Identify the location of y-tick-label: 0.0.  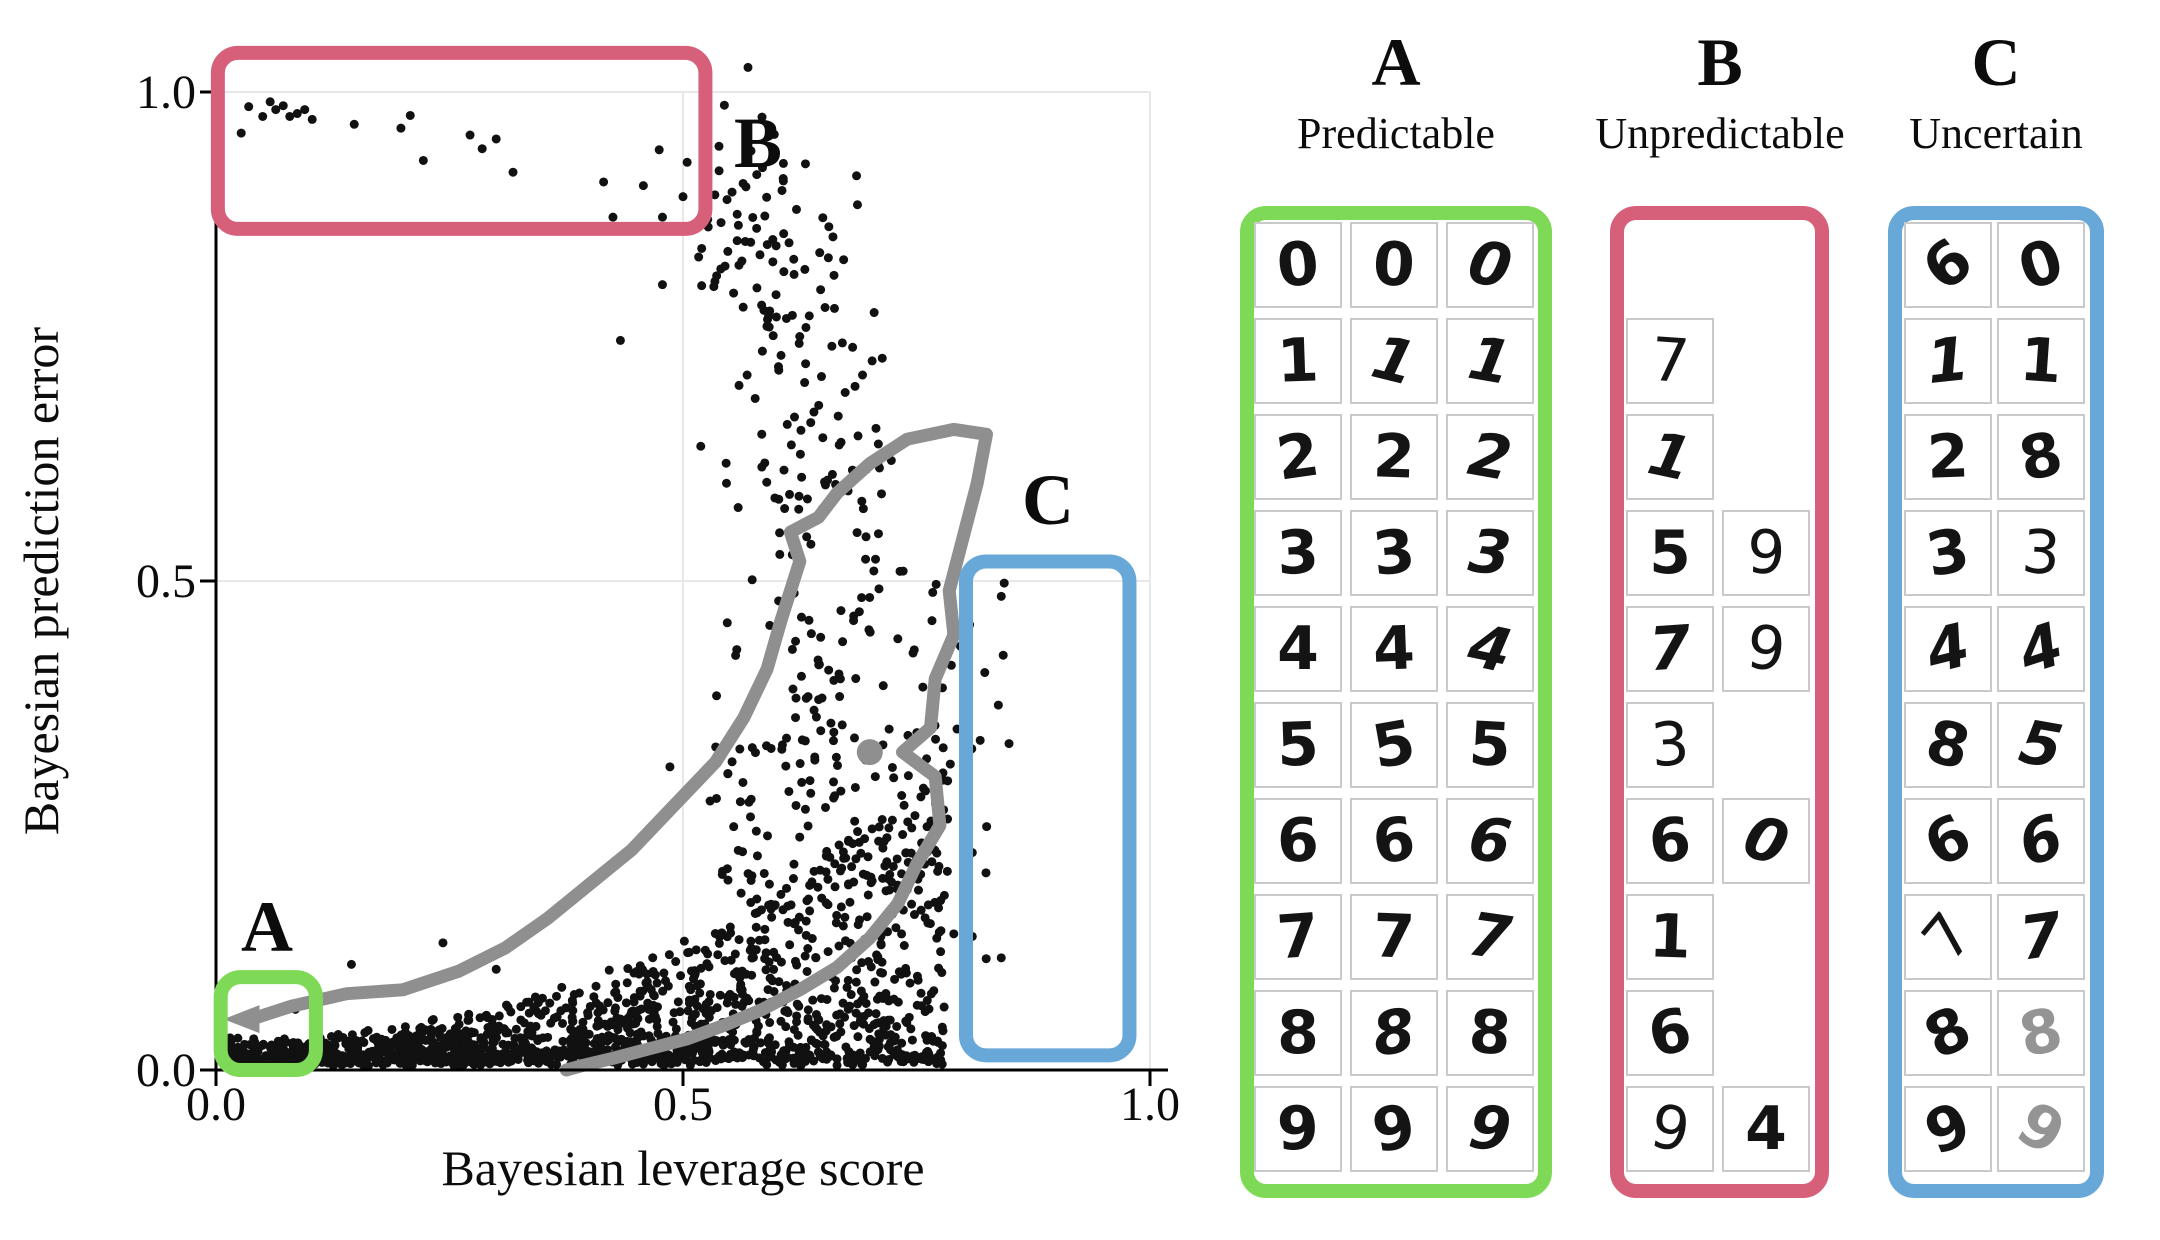
(166, 1070).